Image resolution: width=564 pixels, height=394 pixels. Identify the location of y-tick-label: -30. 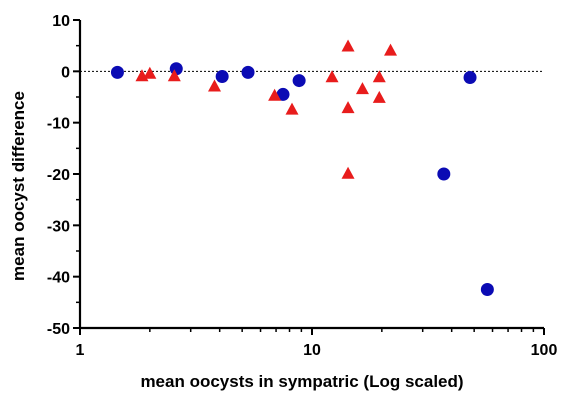
(58, 226).